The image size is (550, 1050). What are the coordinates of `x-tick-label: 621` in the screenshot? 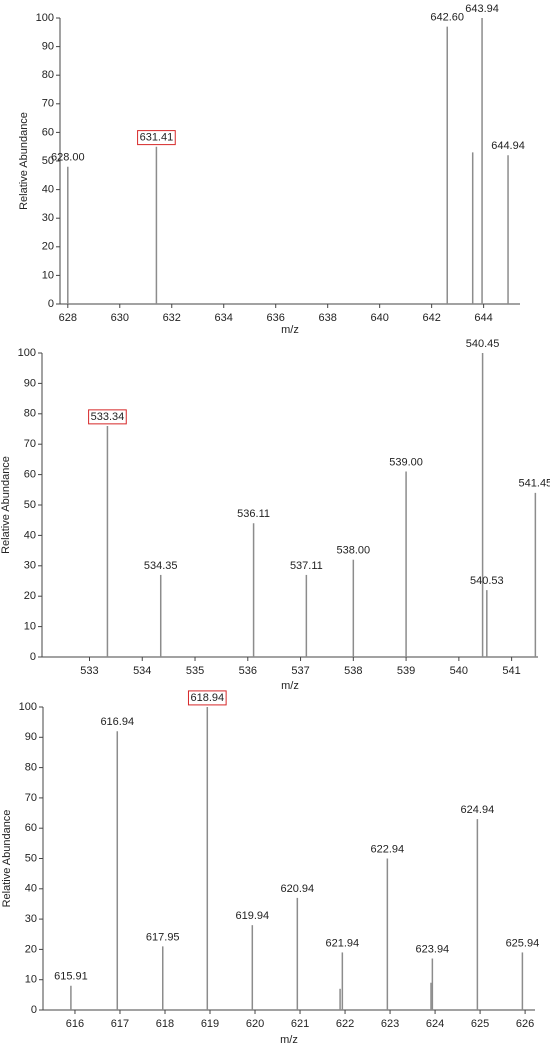 It's located at (300, 1024).